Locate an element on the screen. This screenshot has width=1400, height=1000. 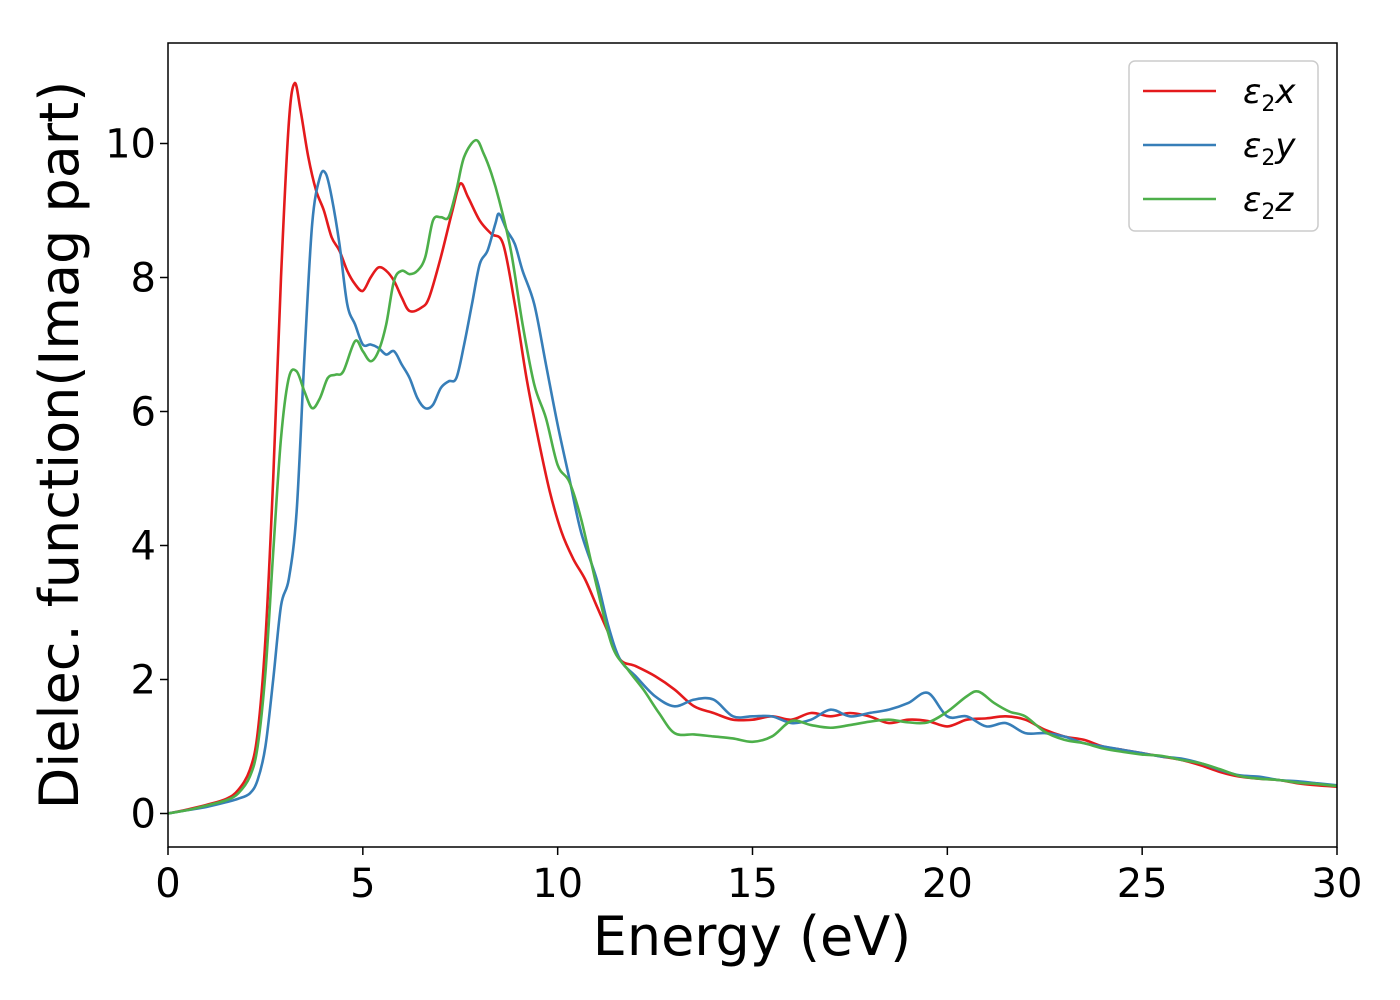
x-axis-ticks: 0 5 10 15 20 25 30 is located at coordinates (758, 877).